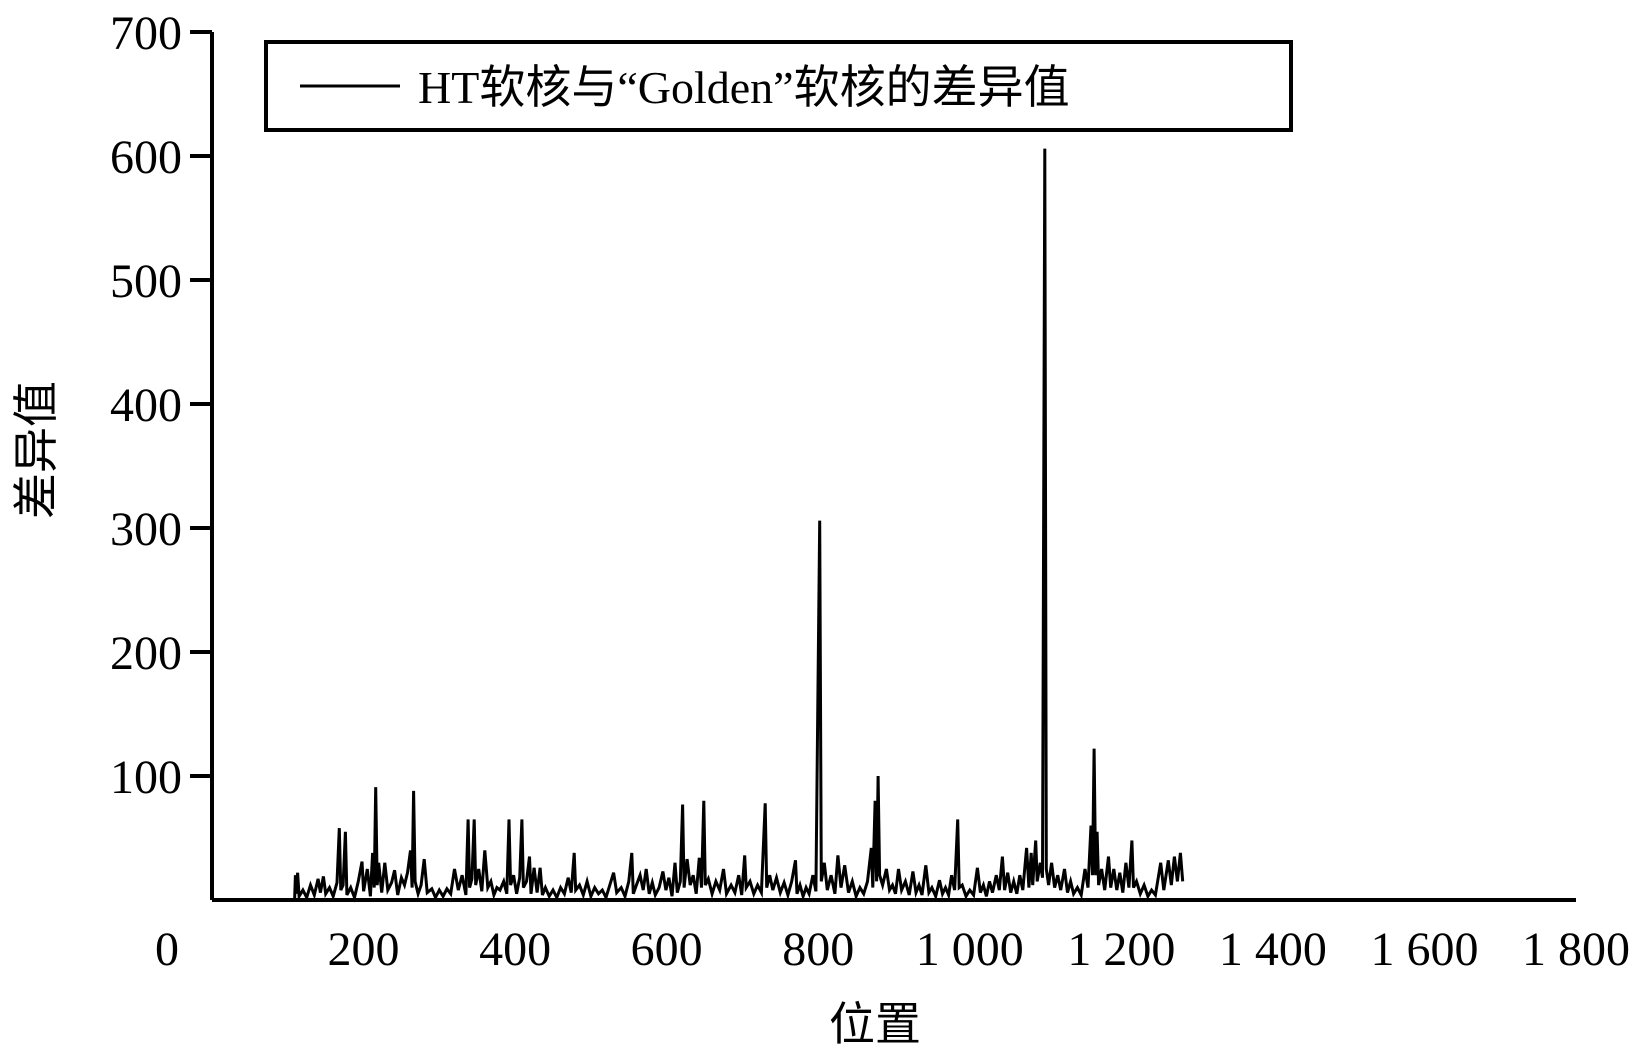 The height and width of the screenshot is (1060, 1635). Describe the element at coordinates (1424, 949) in the screenshot. I see `x-tick-label: 1 600` at that location.